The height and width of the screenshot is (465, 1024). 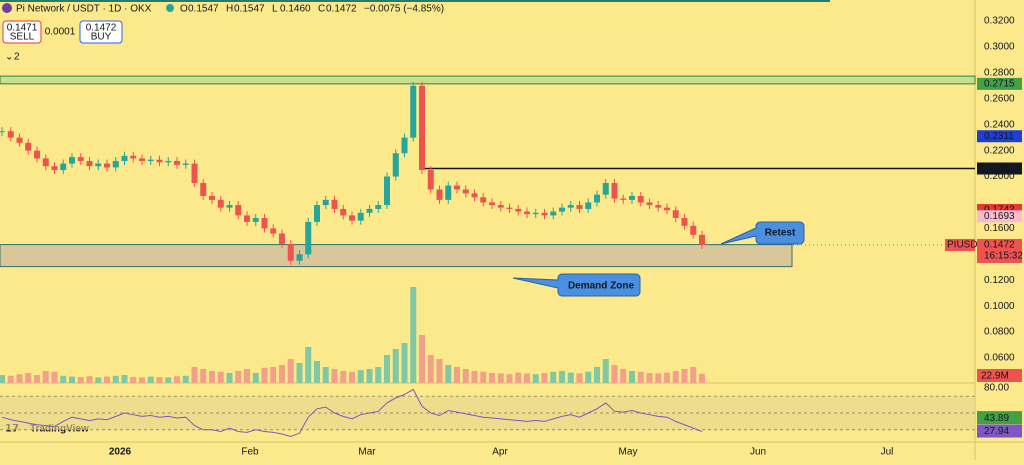 I want to click on y-tick-label: 0.2000, so click(x=999, y=176).